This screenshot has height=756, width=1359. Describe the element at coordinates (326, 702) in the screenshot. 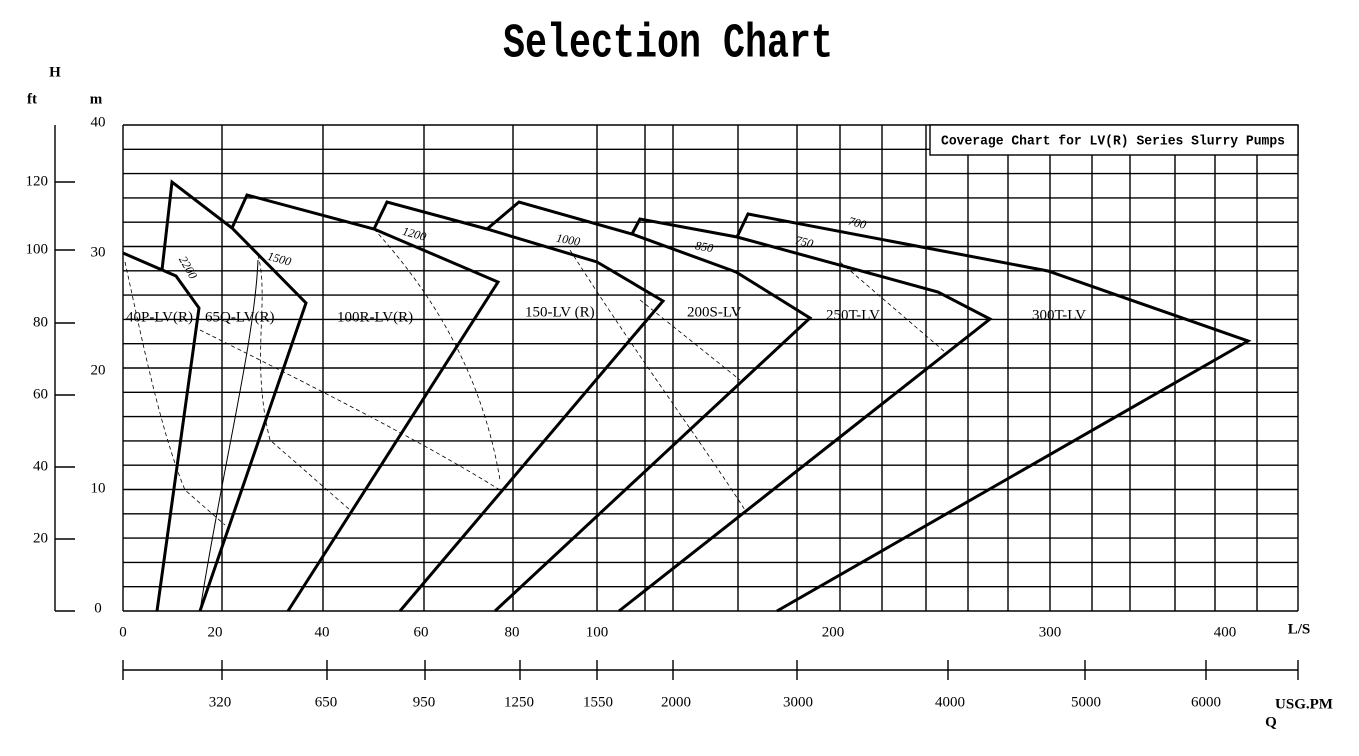

I see `usgpm-tick-label: 650` at that location.